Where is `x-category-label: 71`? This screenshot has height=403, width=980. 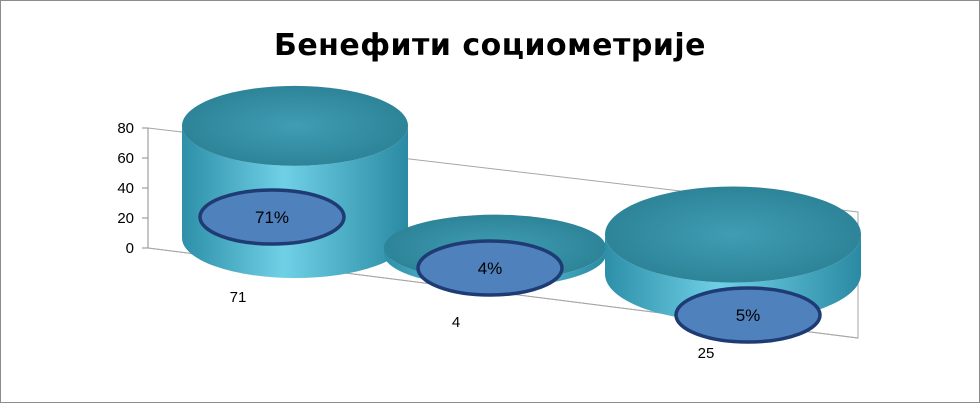
x-category-label: 71 is located at coordinates (238, 297).